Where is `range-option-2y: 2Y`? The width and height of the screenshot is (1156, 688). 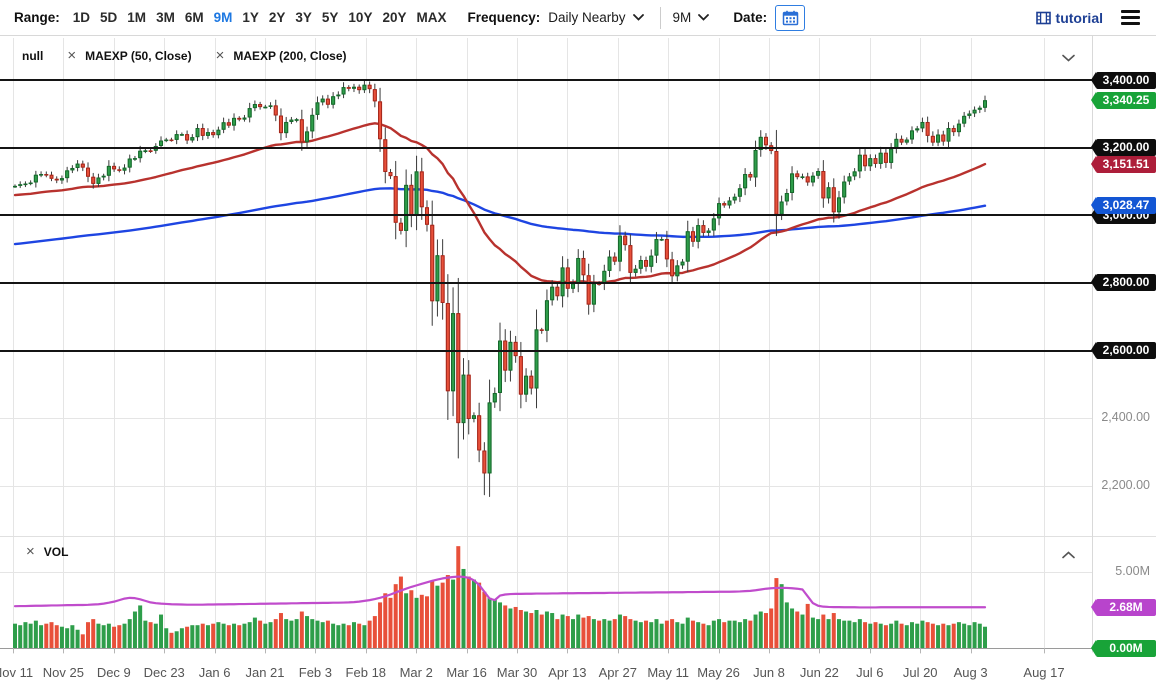
range-option-2y: 2Y is located at coordinates (277, 17).